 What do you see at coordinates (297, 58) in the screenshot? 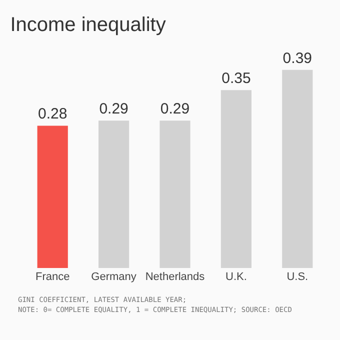
I see `data-label: 0.39` at bounding box center [297, 58].